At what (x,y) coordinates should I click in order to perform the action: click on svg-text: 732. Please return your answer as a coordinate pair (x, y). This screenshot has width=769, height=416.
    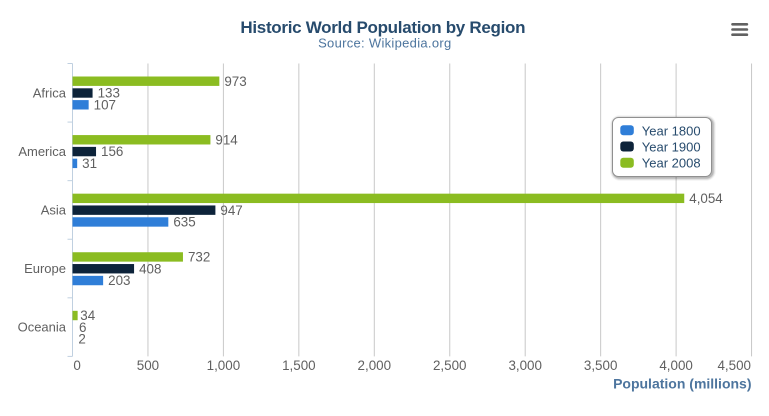
    Looking at the image, I should click on (199, 257).